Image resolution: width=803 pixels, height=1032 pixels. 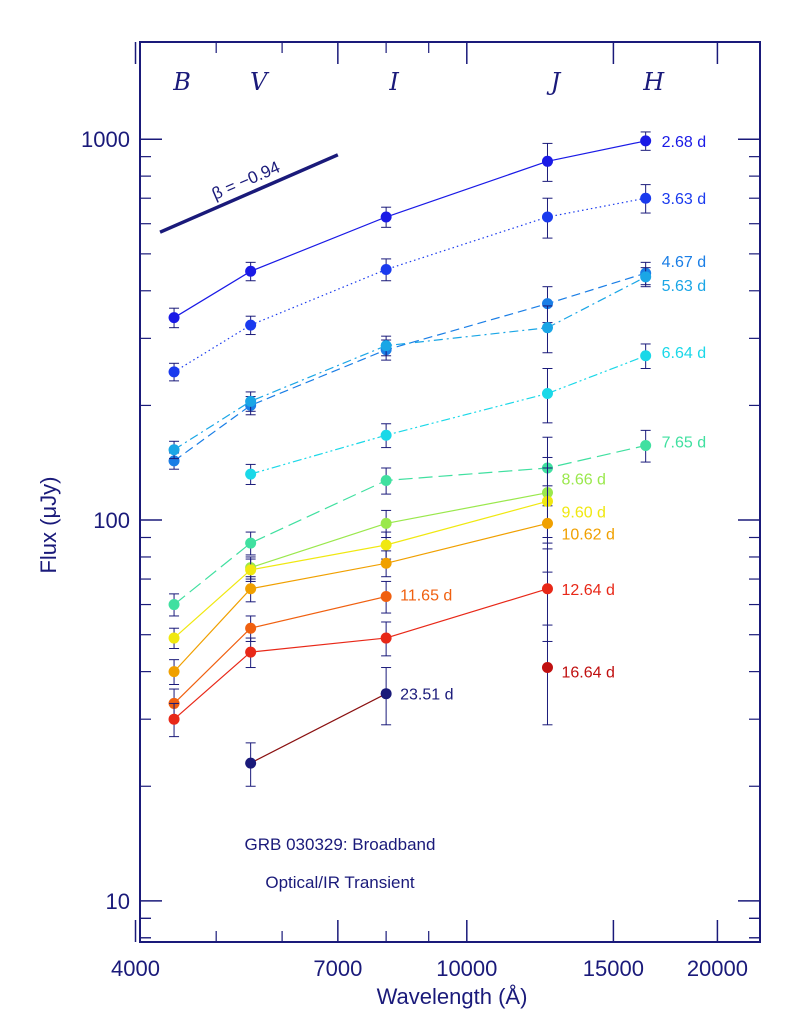 What do you see at coordinates (554, 82) in the screenshot?
I see `band-label-J: J` at bounding box center [554, 82].